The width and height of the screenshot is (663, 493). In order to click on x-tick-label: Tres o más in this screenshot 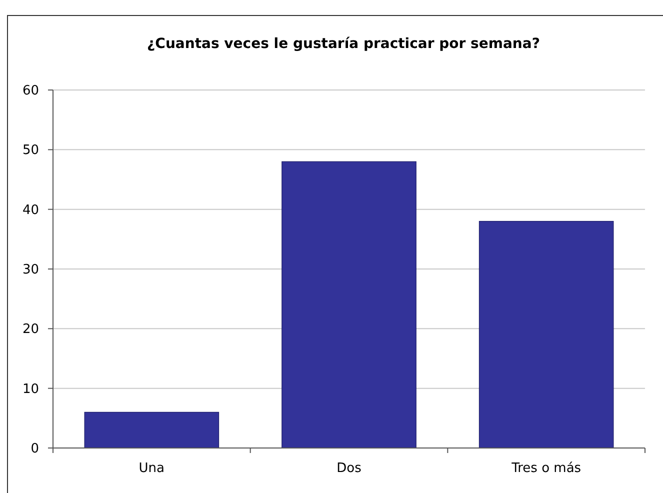, I will do `click(546, 468)`.